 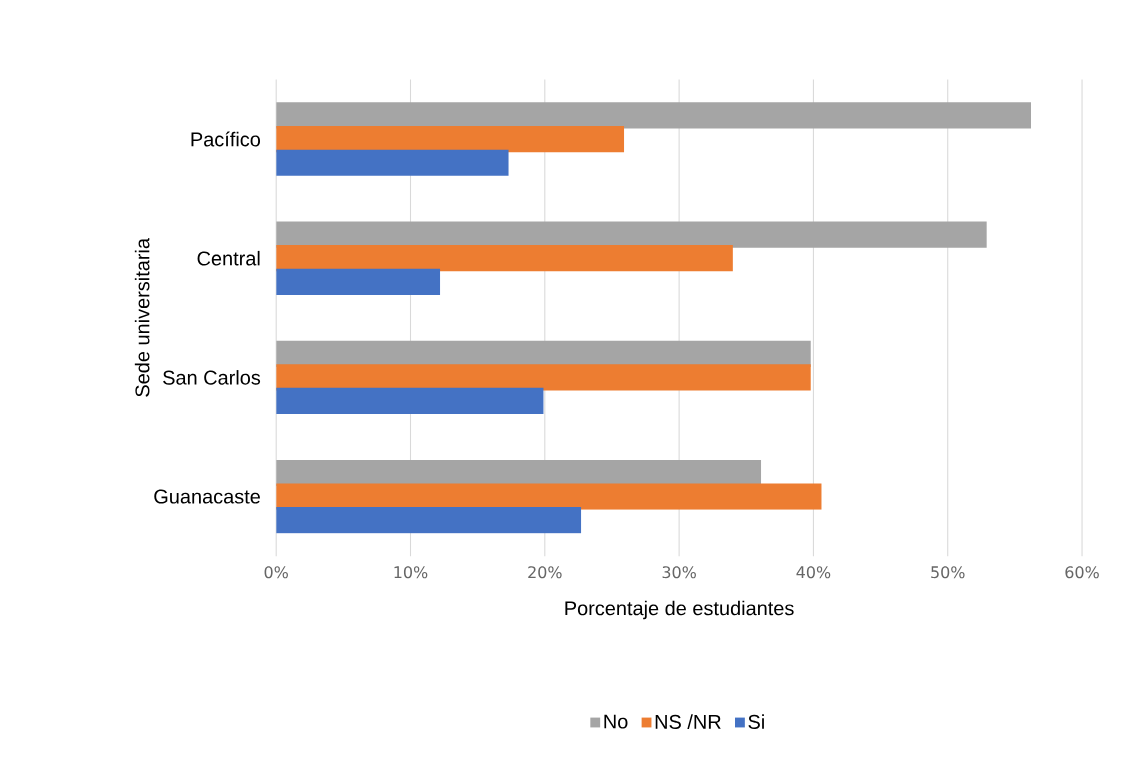 I want to click on x-tick-label: 30%, so click(x=679, y=572).